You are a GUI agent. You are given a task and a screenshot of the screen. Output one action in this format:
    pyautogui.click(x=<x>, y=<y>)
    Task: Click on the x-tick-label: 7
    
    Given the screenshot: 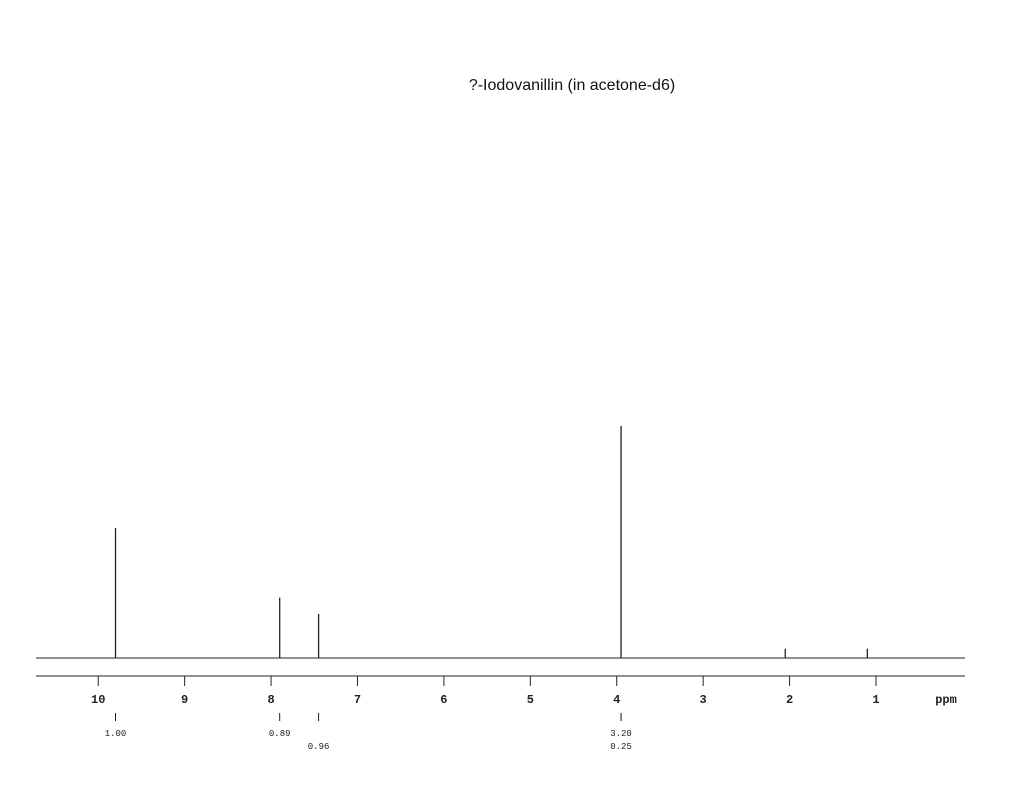 What is the action you would take?
    pyautogui.click(x=357, y=700)
    